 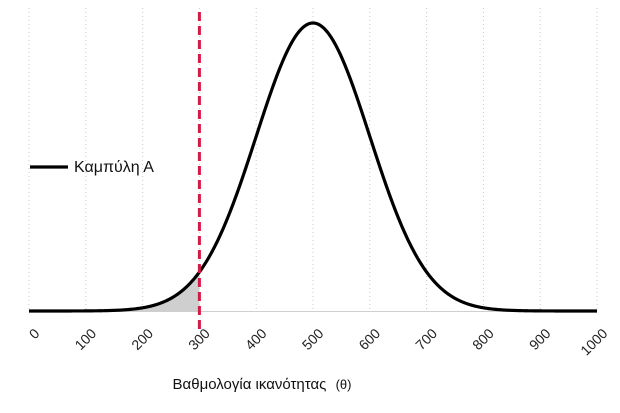 I want to click on x-axis-title: Βαθμολογία ικανότητας (θ), so click(x=262, y=384).